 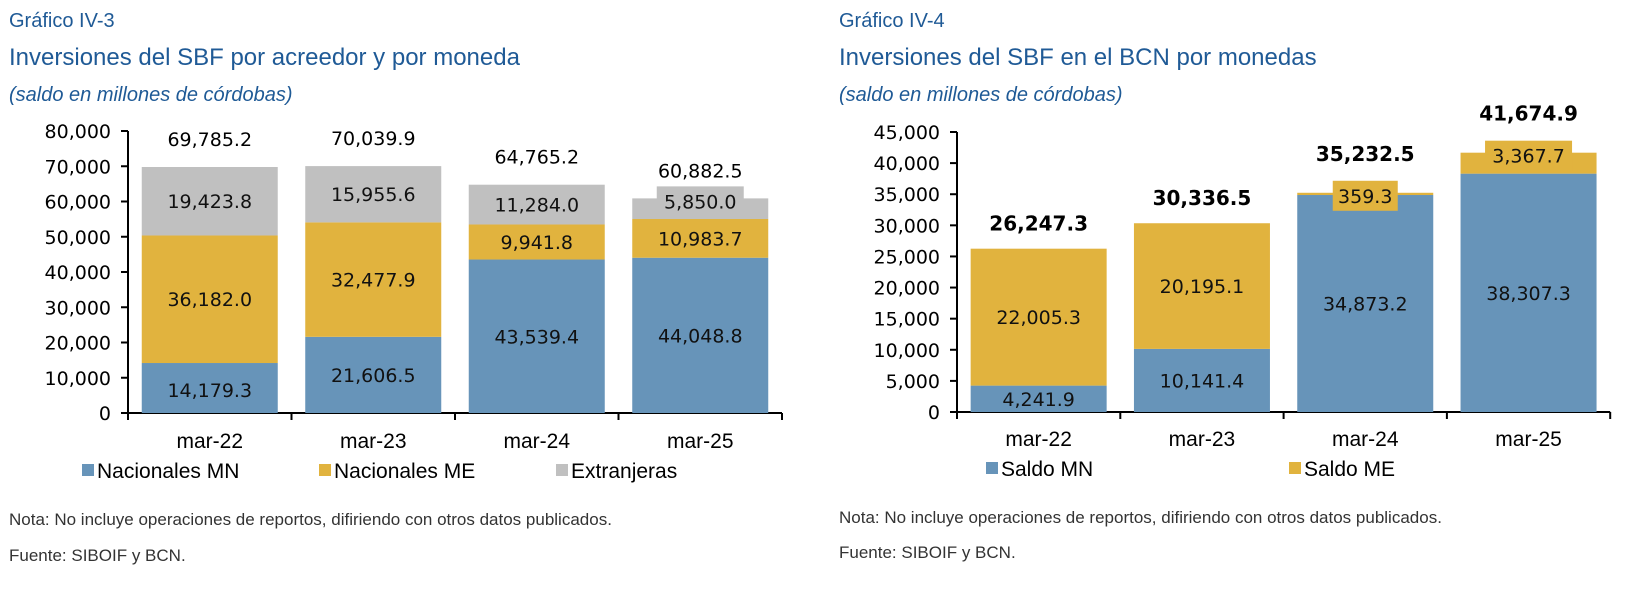 What do you see at coordinates (907, 195) in the screenshot?
I see `y-tick-label: 35,000` at bounding box center [907, 195].